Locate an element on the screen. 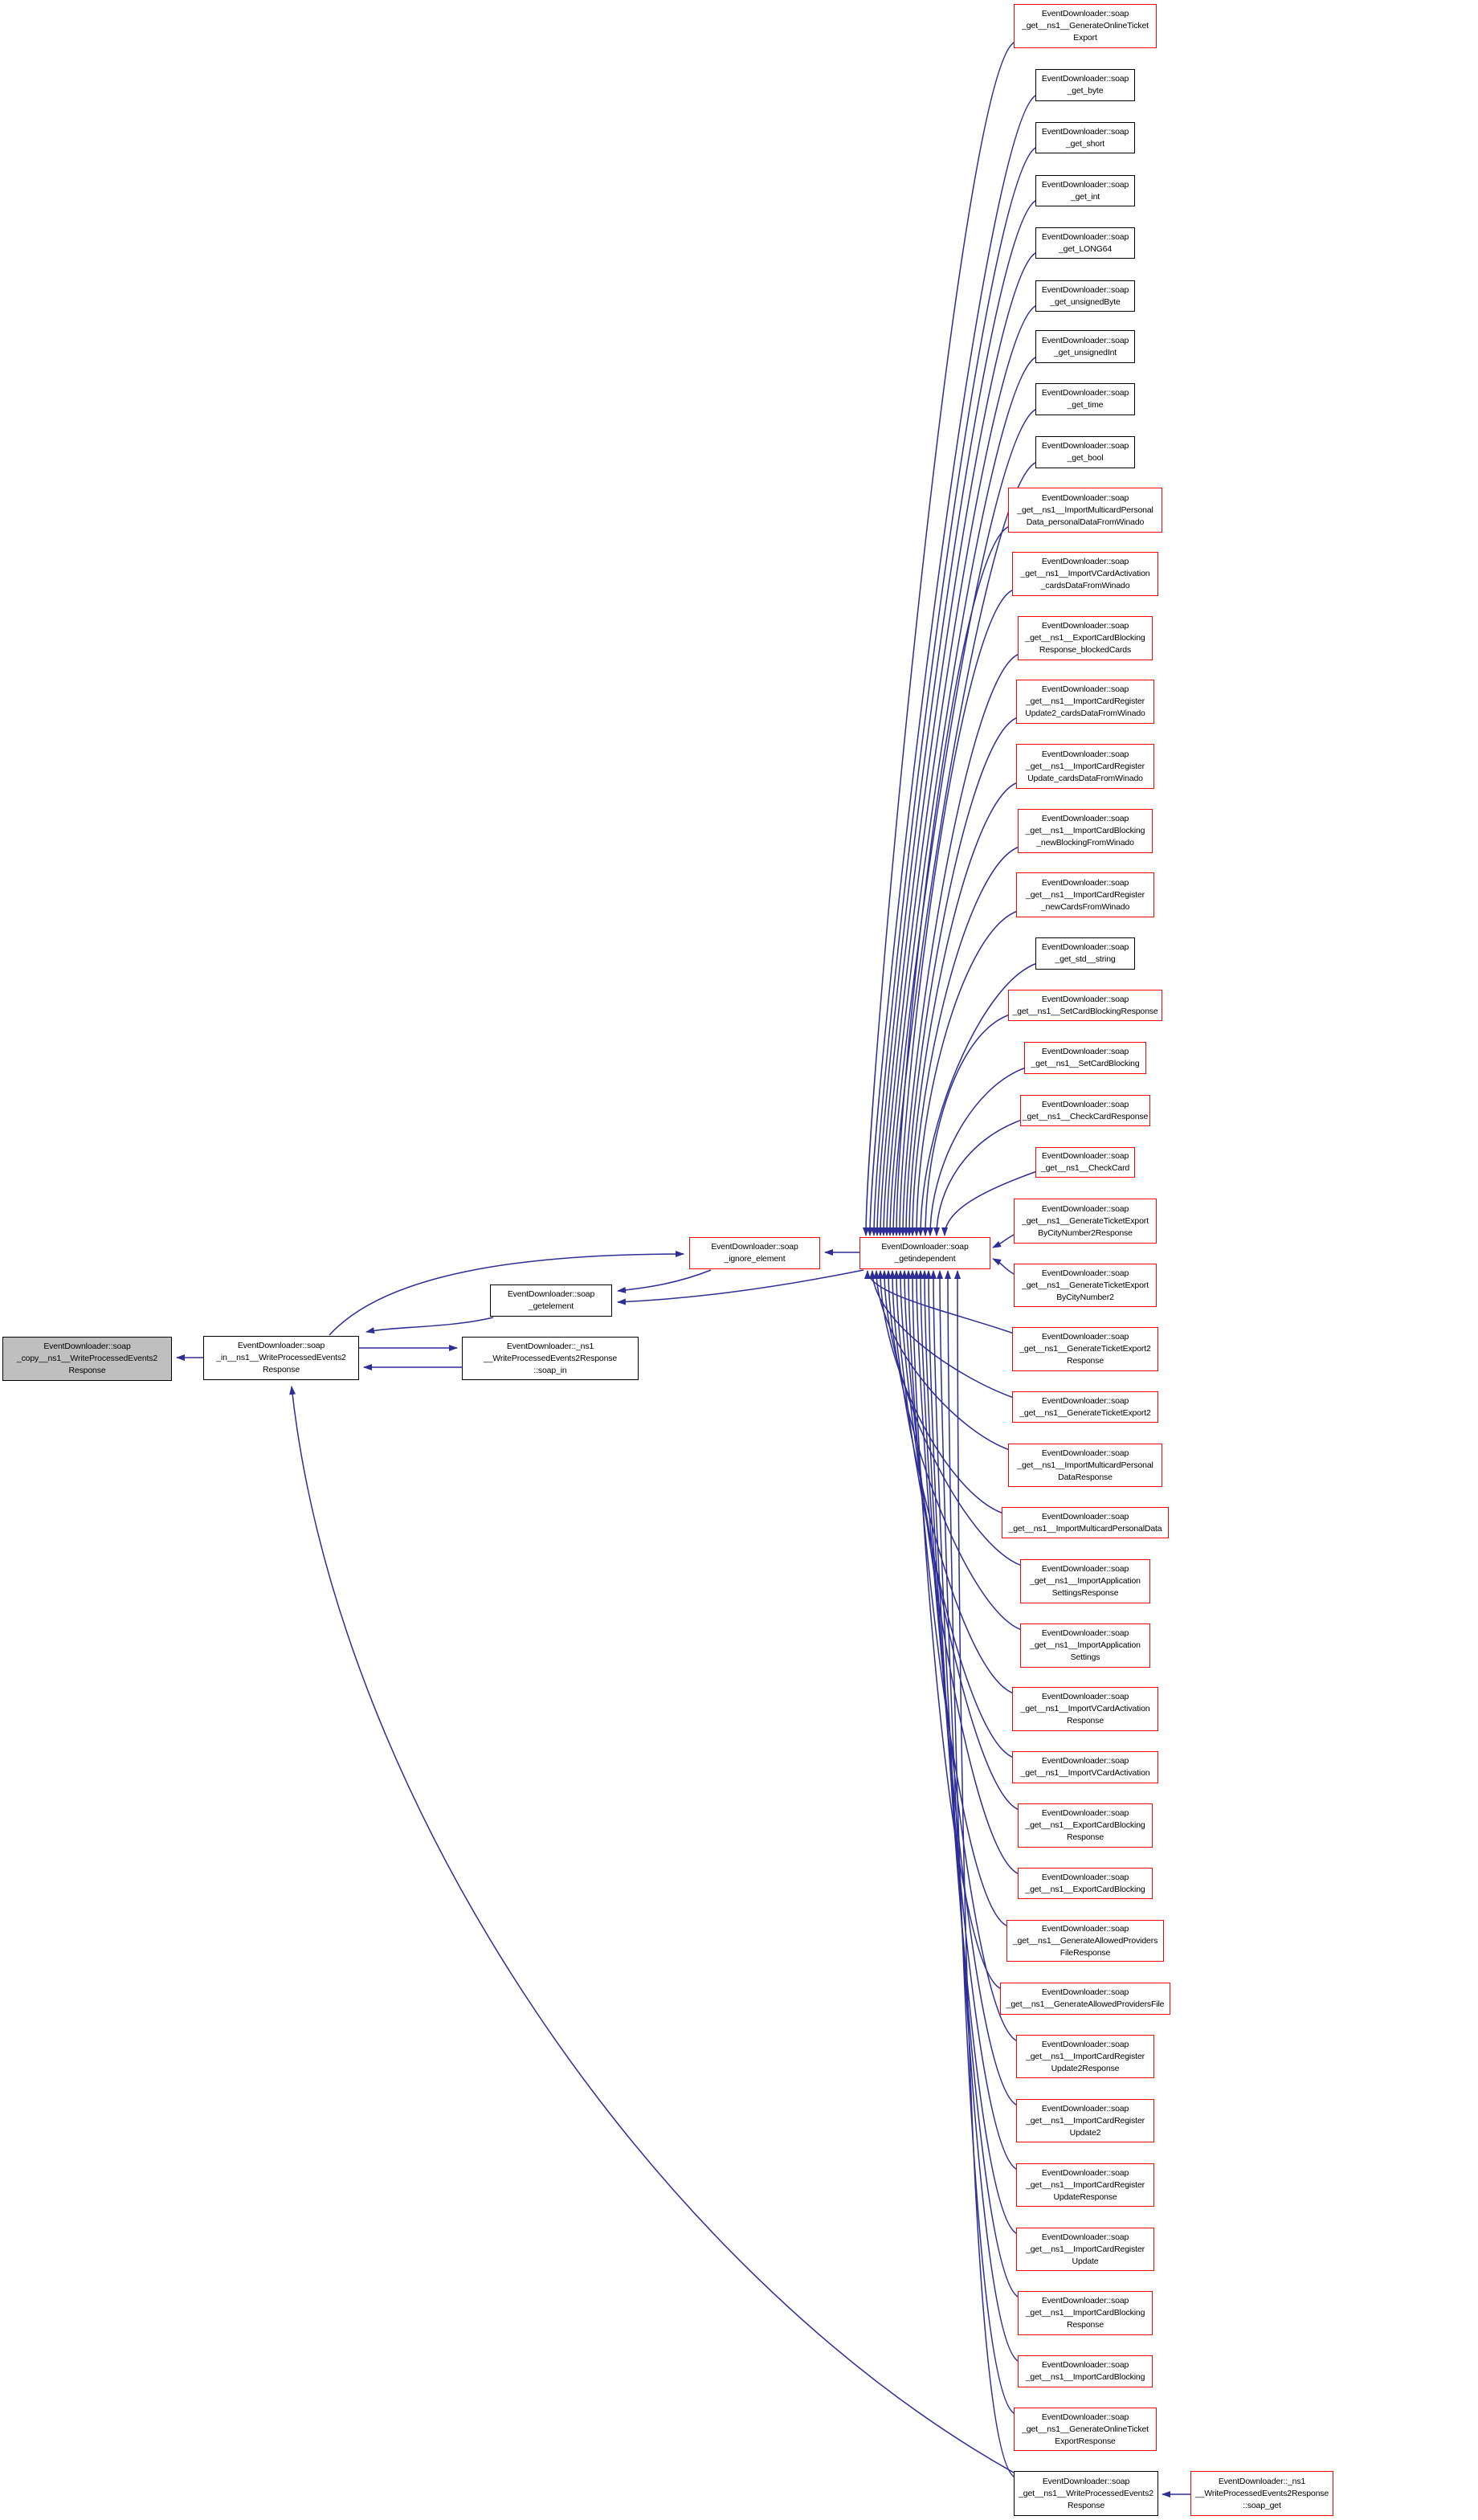 This screenshot has height=2520, width=1478. graph-node-get-unsigned-int: EventDownloader::soap _get_unsignedInt is located at coordinates (1085, 346).